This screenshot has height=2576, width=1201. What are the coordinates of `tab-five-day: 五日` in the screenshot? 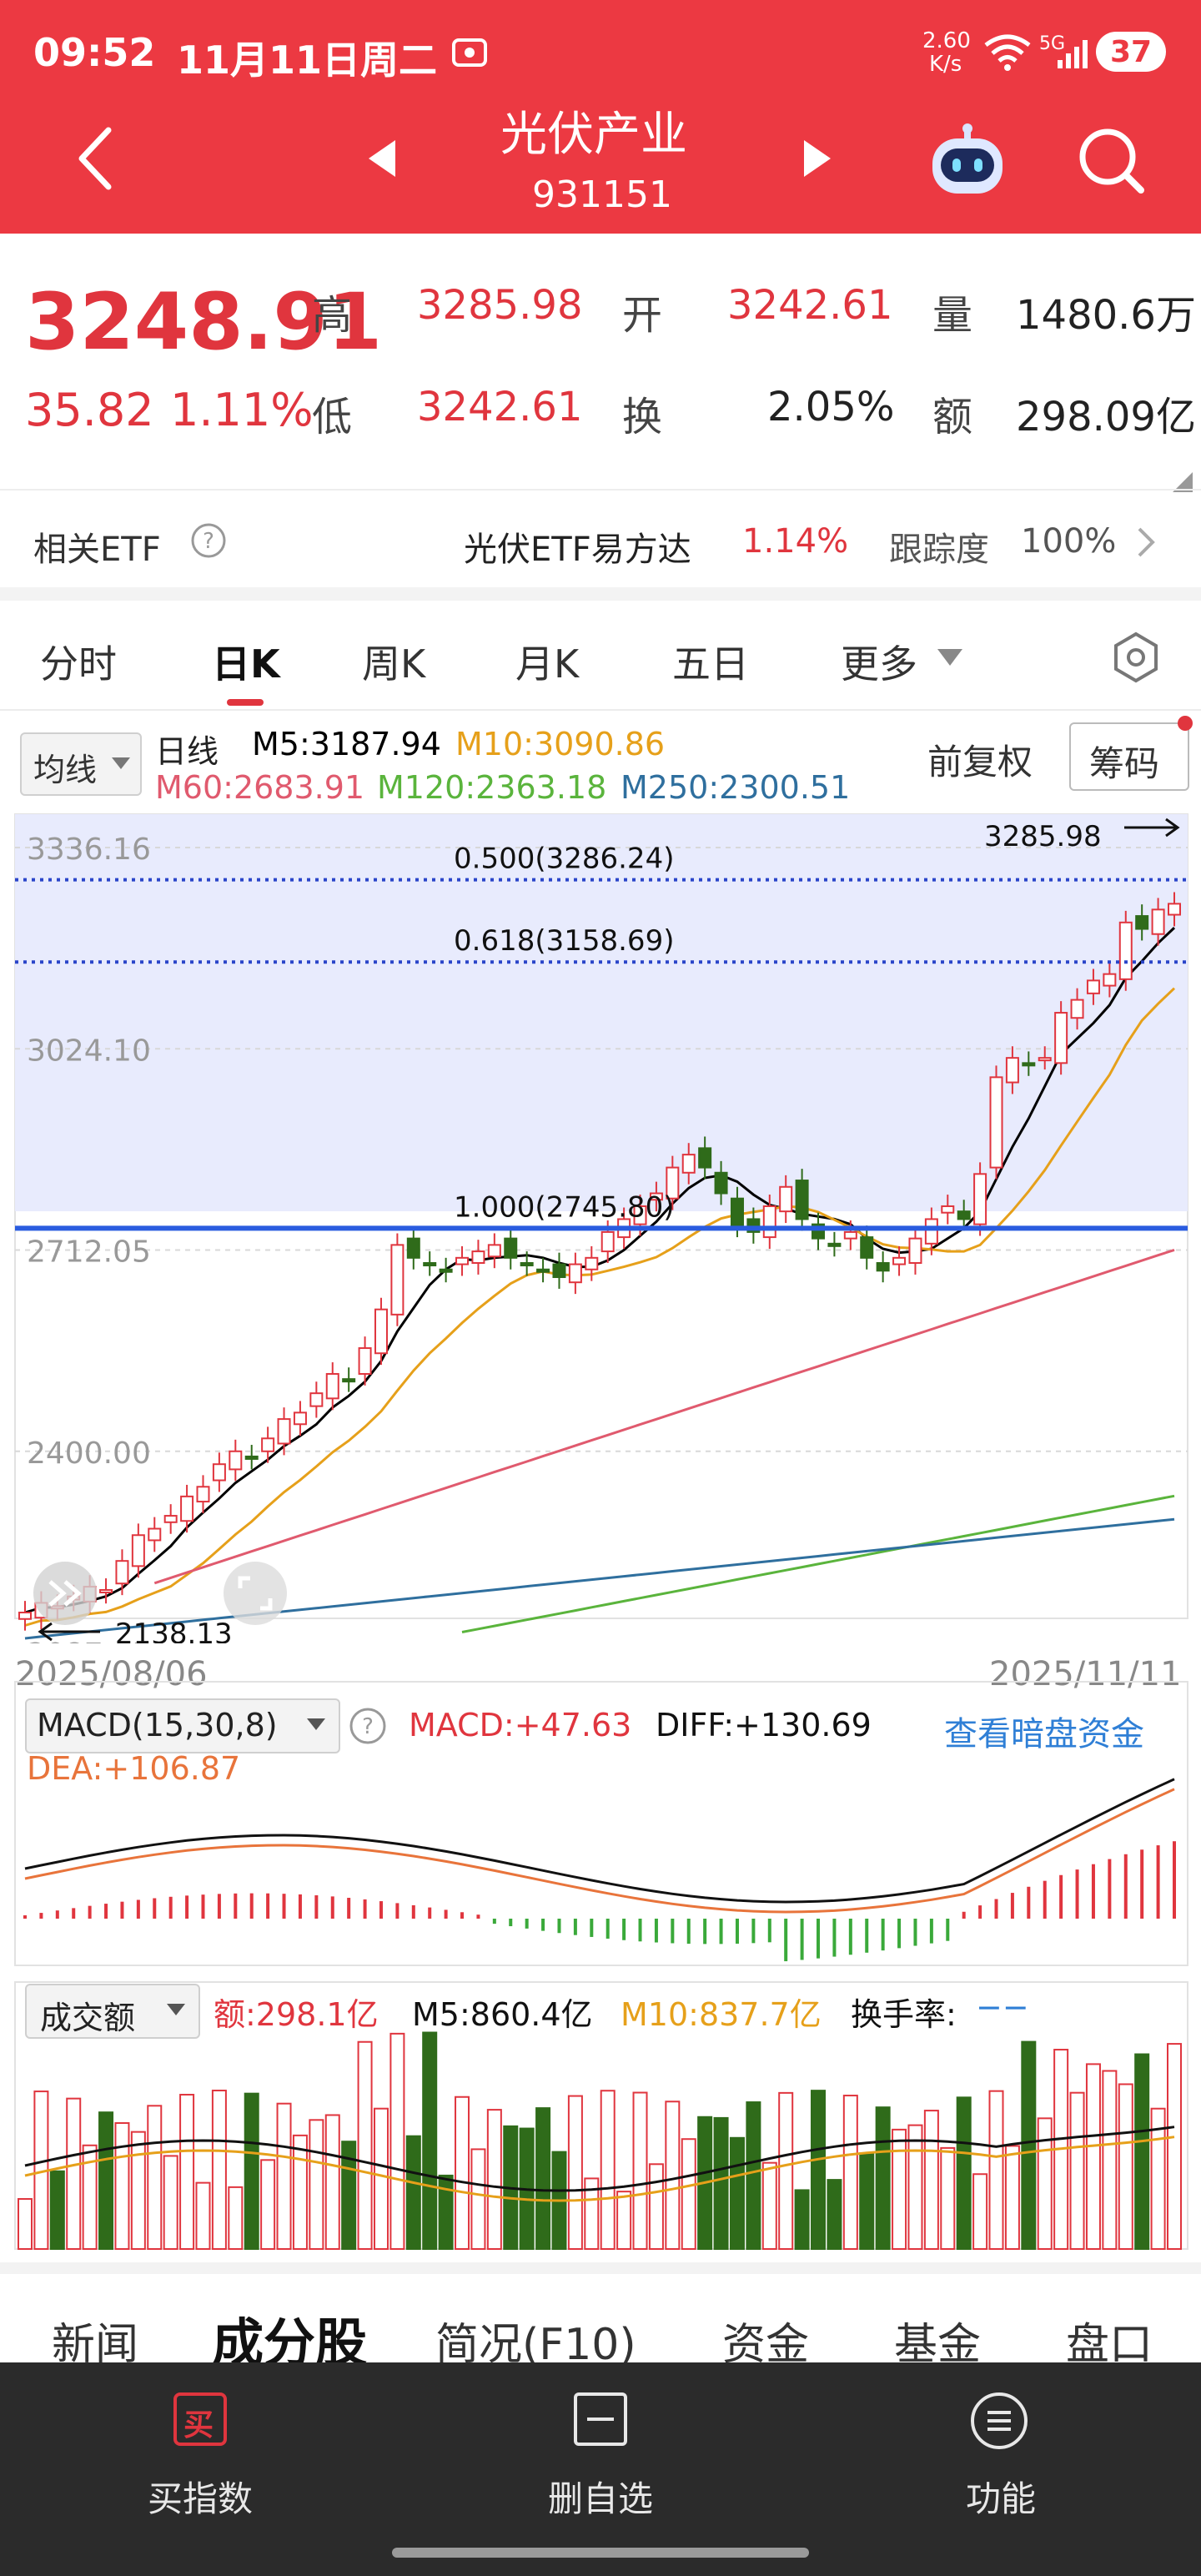 It's located at (711, 664).